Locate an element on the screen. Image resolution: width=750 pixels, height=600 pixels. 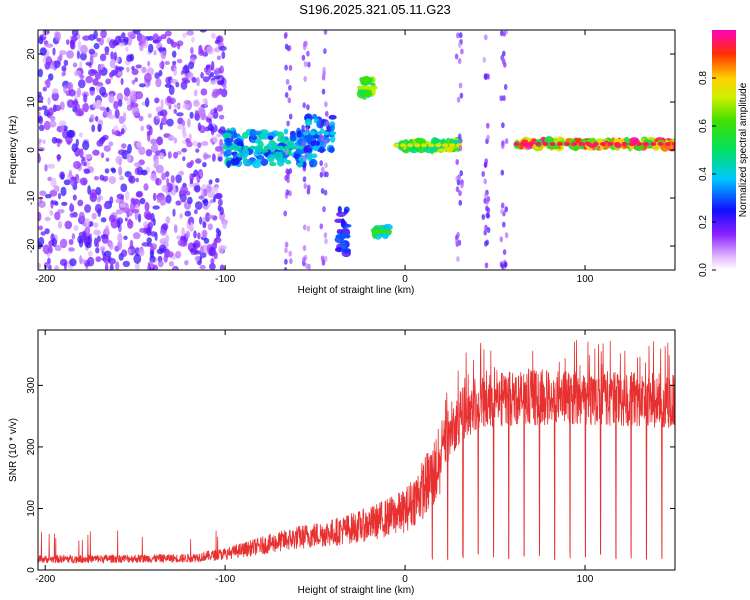
x-tick-label: 0 is located at coordinates (405, 579).